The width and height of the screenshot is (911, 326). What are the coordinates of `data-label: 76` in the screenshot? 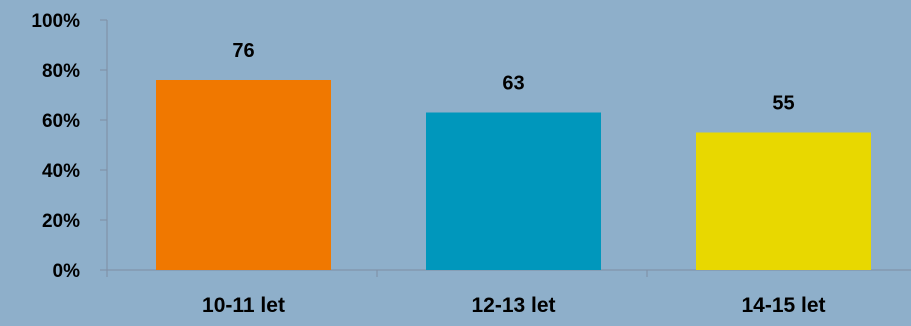 It's located at (243, 51).